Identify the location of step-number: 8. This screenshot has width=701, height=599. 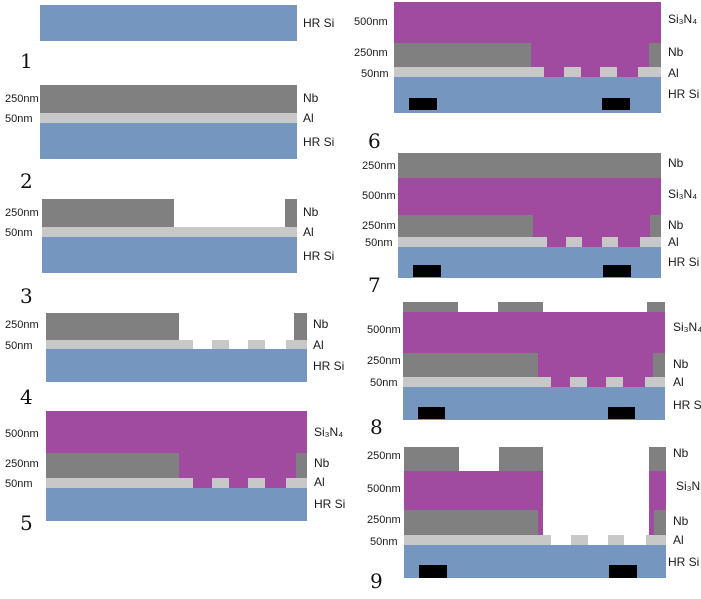
(376, 427).